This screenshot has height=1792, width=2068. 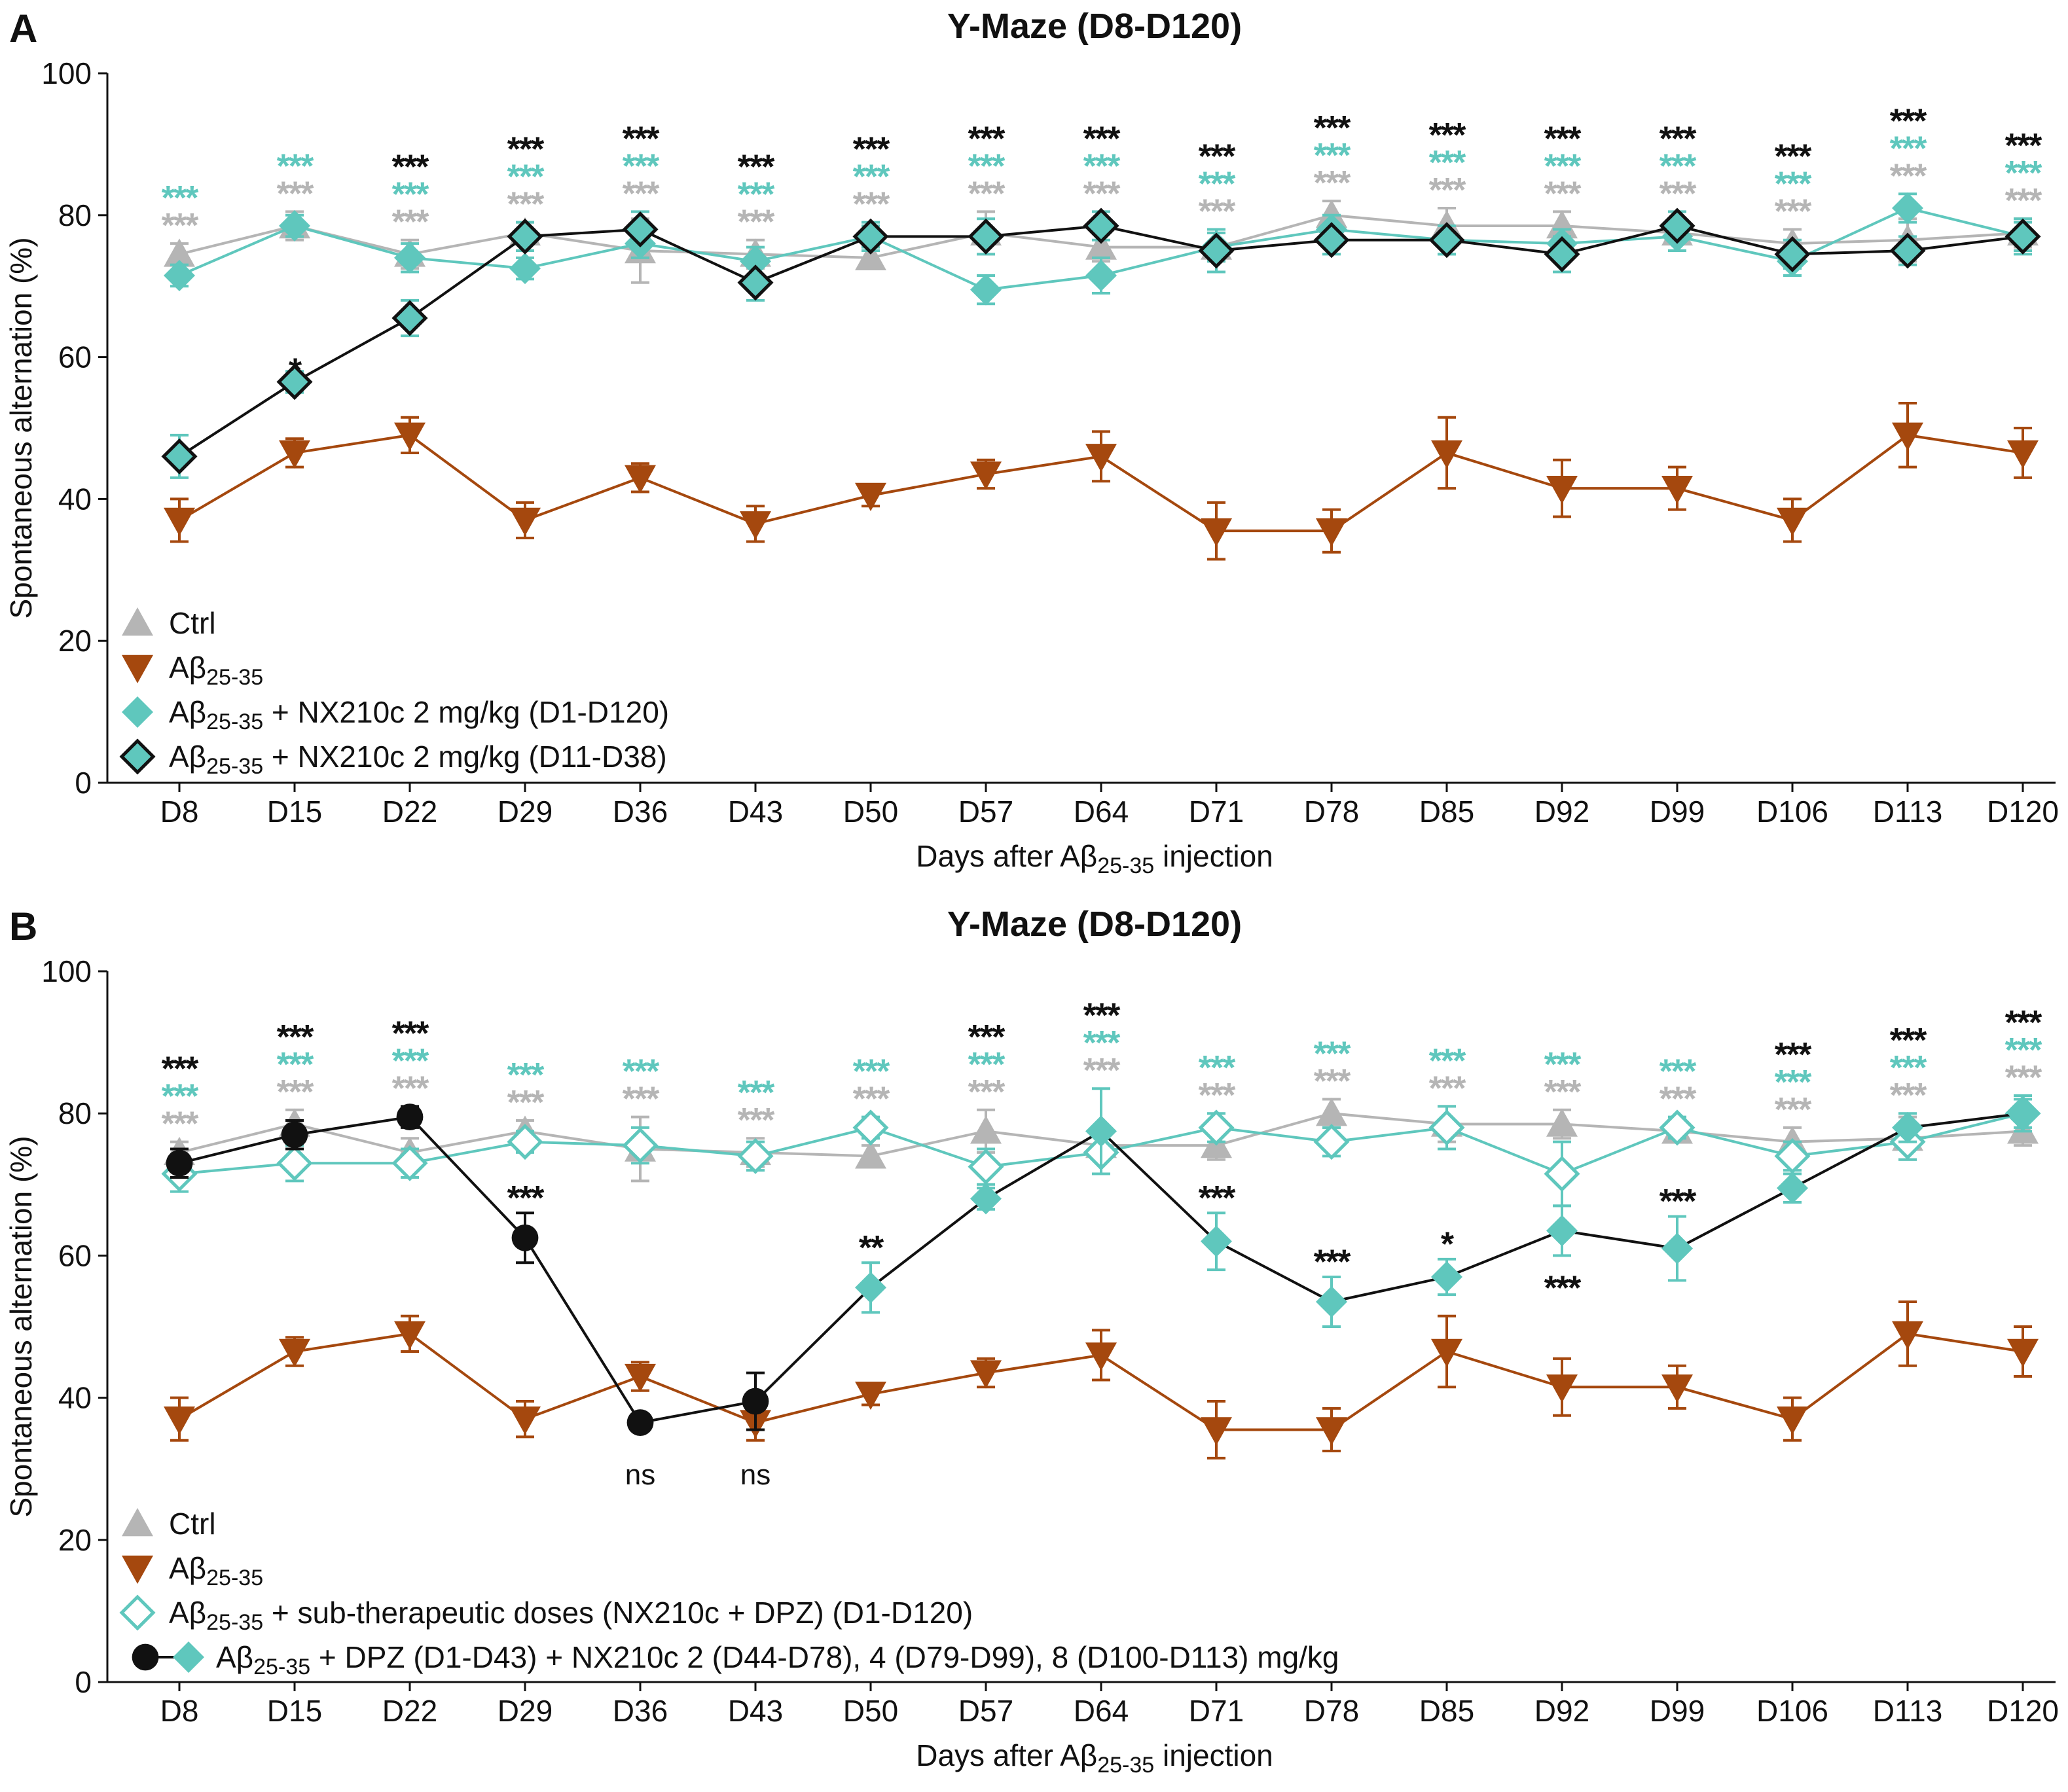 I want to click on panel-label: B, so click(x=23, y=927).